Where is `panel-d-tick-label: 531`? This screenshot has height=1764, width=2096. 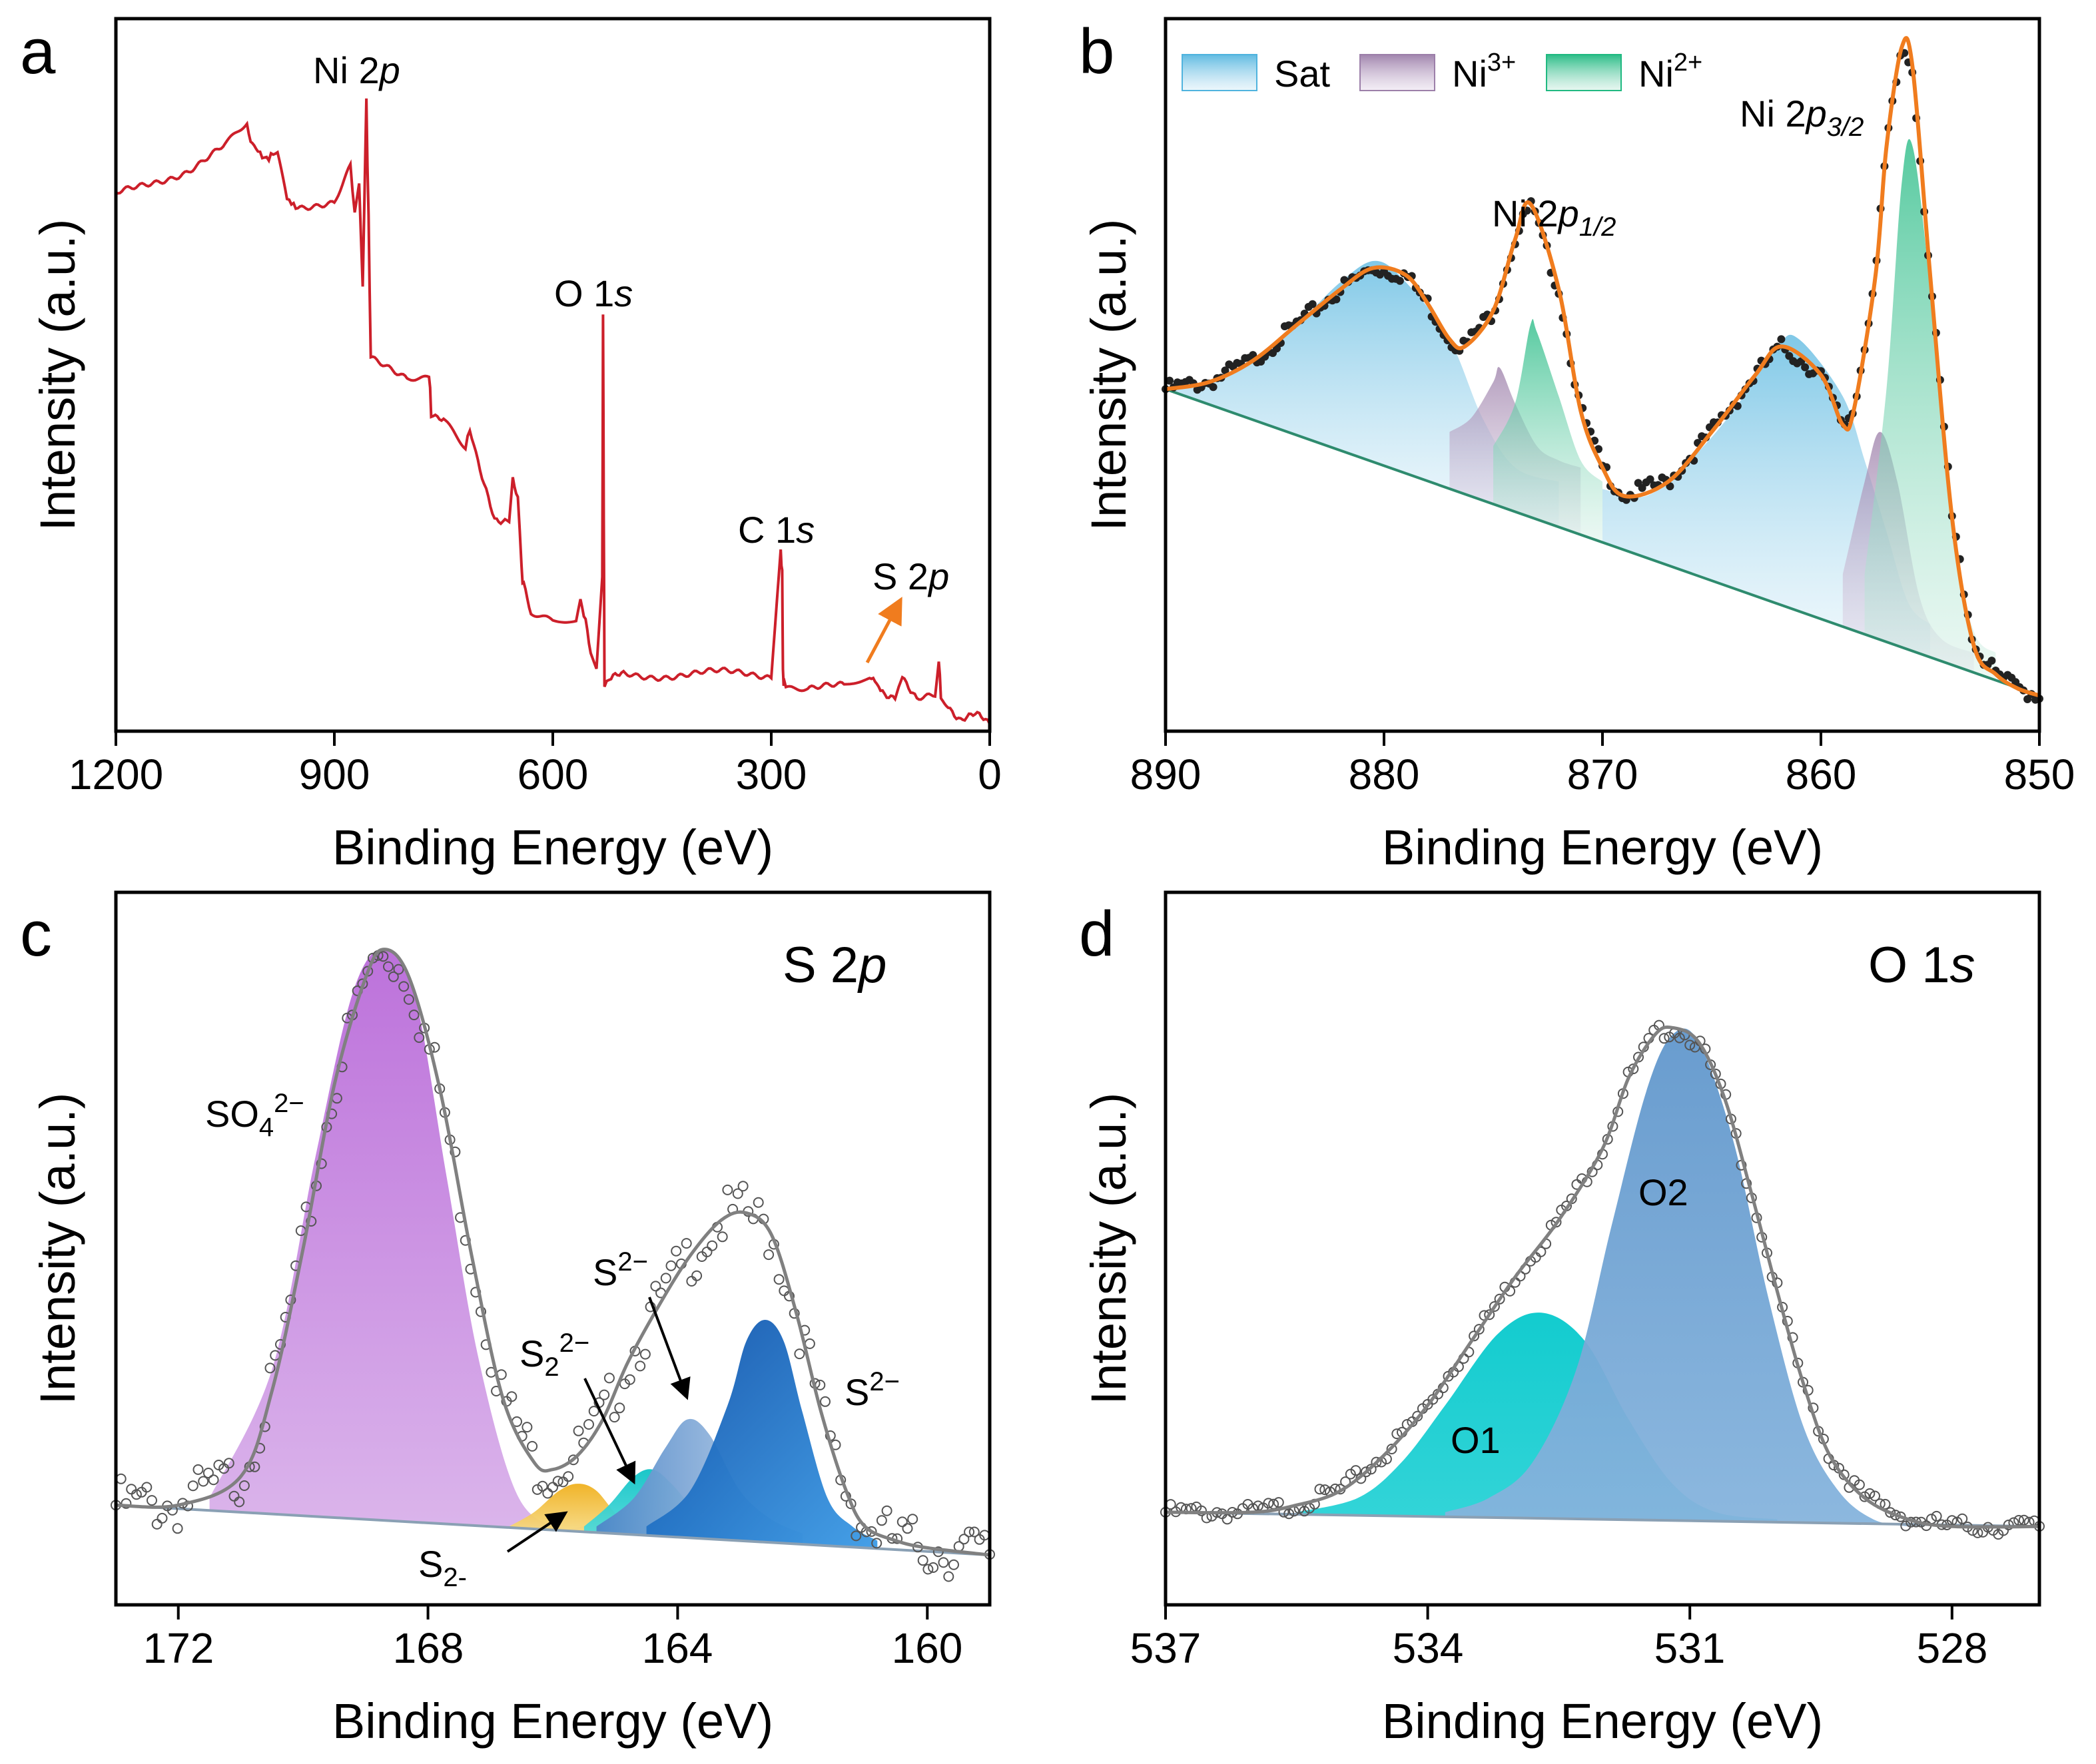 panel-d-tick-label: 531 is located at coordinates (1690, 1648).